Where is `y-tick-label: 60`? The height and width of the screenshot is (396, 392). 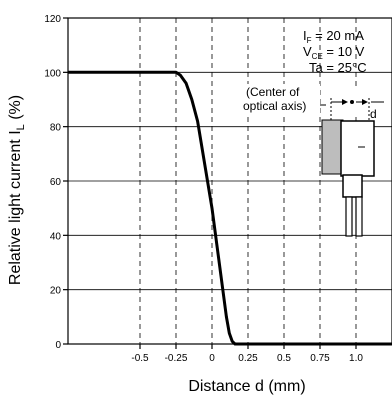
y-tick-label: 60 is located at coordinates (56, 182).